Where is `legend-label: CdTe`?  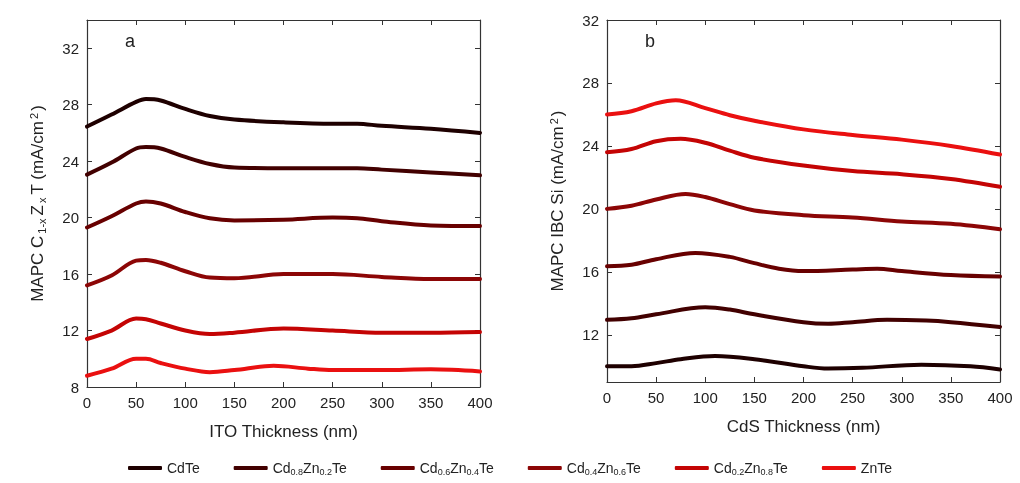
legend-label: CdTe is located at coordinates (183, 468).